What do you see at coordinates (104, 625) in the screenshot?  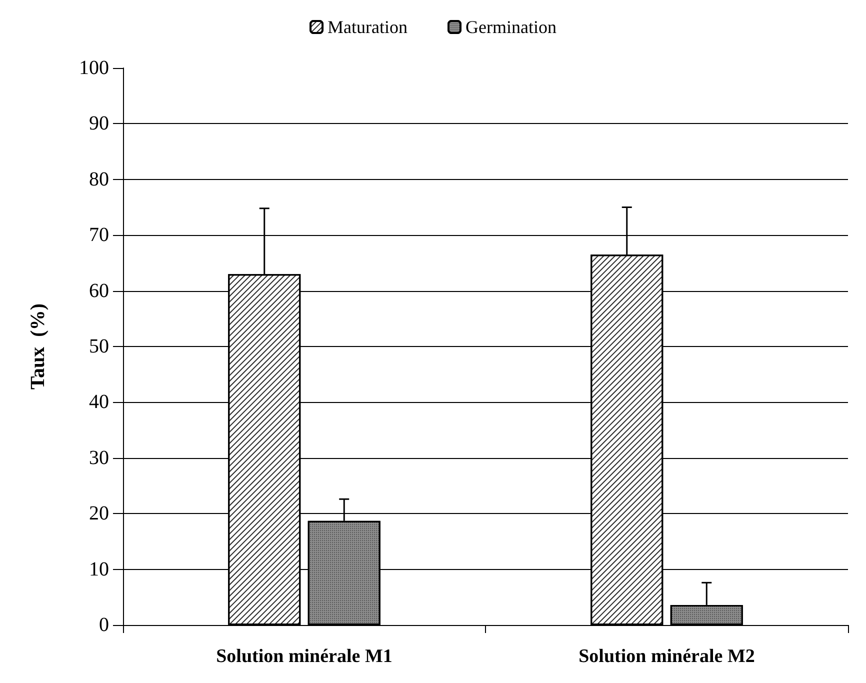 I see `y-tick-label: 0` at bounding box center [104, 625].